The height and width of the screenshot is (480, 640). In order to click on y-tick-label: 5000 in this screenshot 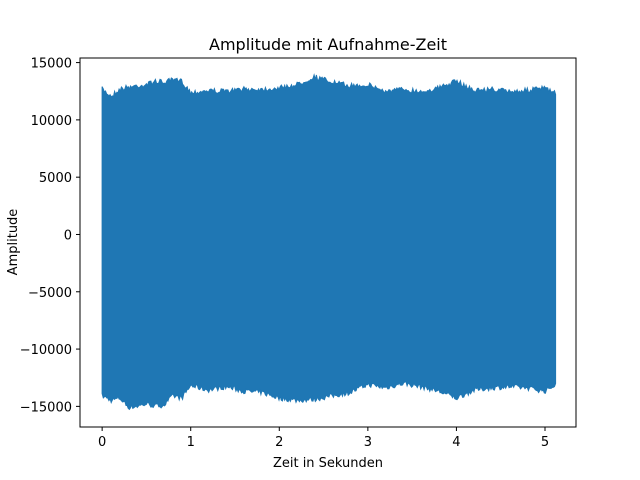, I will do `click(55, 178)`.